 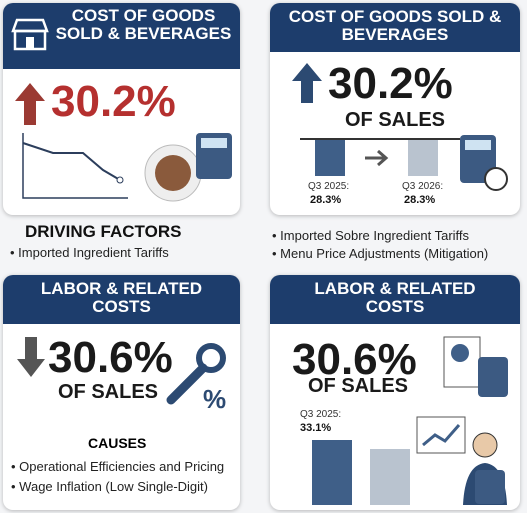 I want to click on bullet: Imported Sobre Ingredient Tariffs, so click(x=370, y=235).